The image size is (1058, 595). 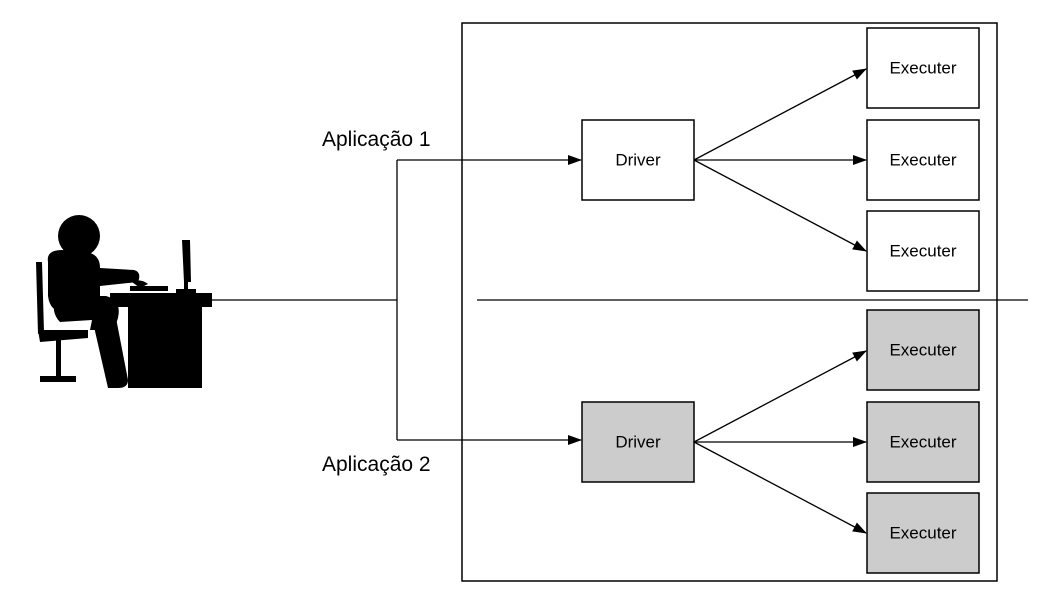 What do you see at coordinates (376, 139) in the screenshot?
I see `application-1-label: Aplicação 1` at bounding box center [376, 139].